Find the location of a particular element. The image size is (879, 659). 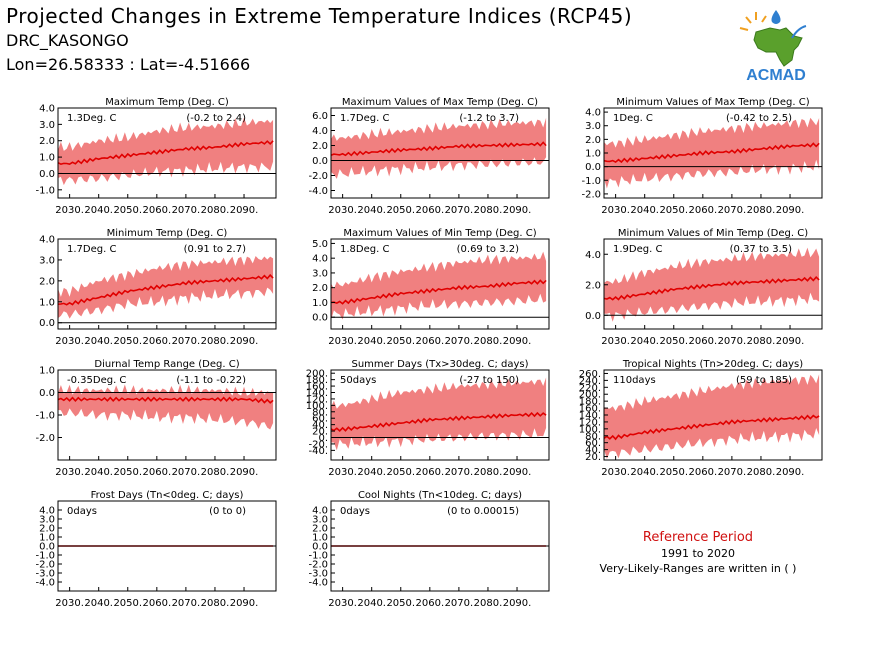

y-tick-label-minor: 60. is located at coordinates (320, 419).